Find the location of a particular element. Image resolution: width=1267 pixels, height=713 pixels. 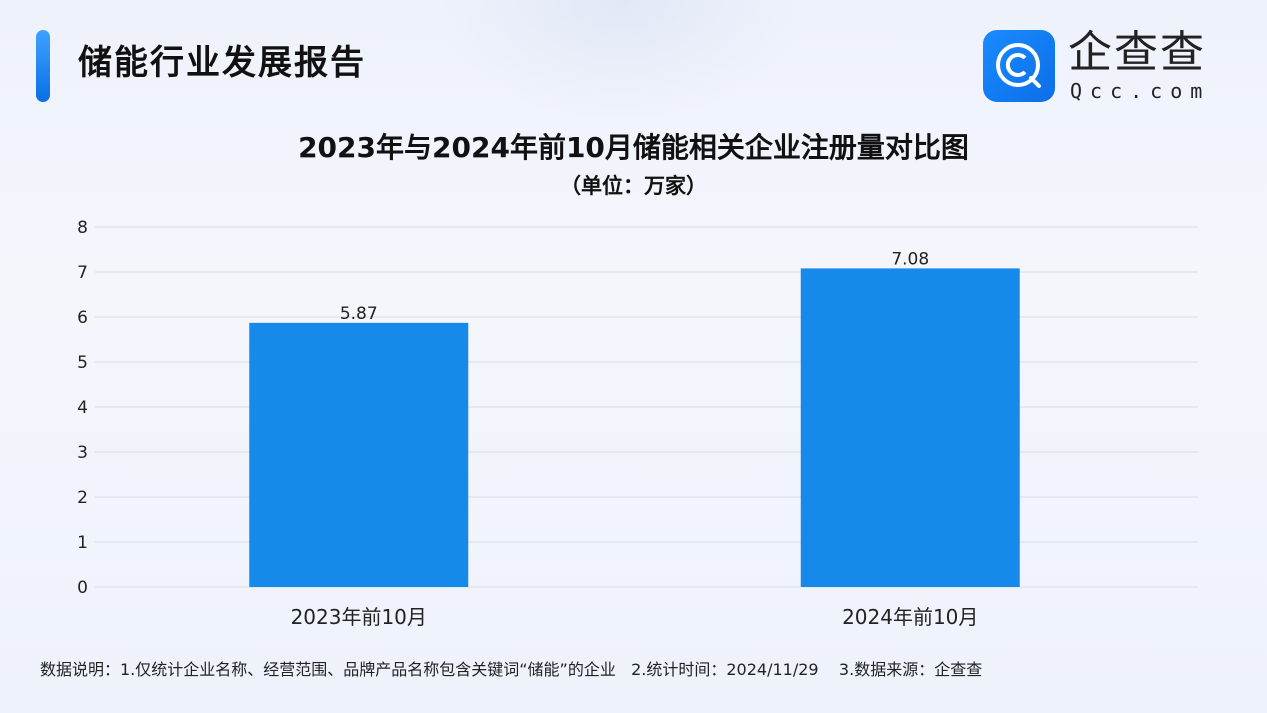

y-tick-label: 1 is located at coordinates (82, 543).